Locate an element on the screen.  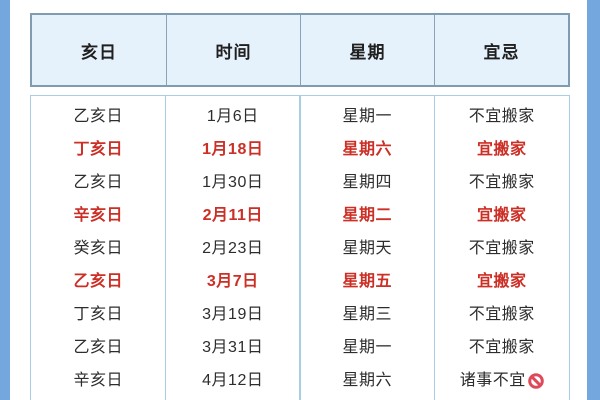
table-row: 乙亥日 1月6日 星期一 不宜搬家 is located at coordinates (300, 116).